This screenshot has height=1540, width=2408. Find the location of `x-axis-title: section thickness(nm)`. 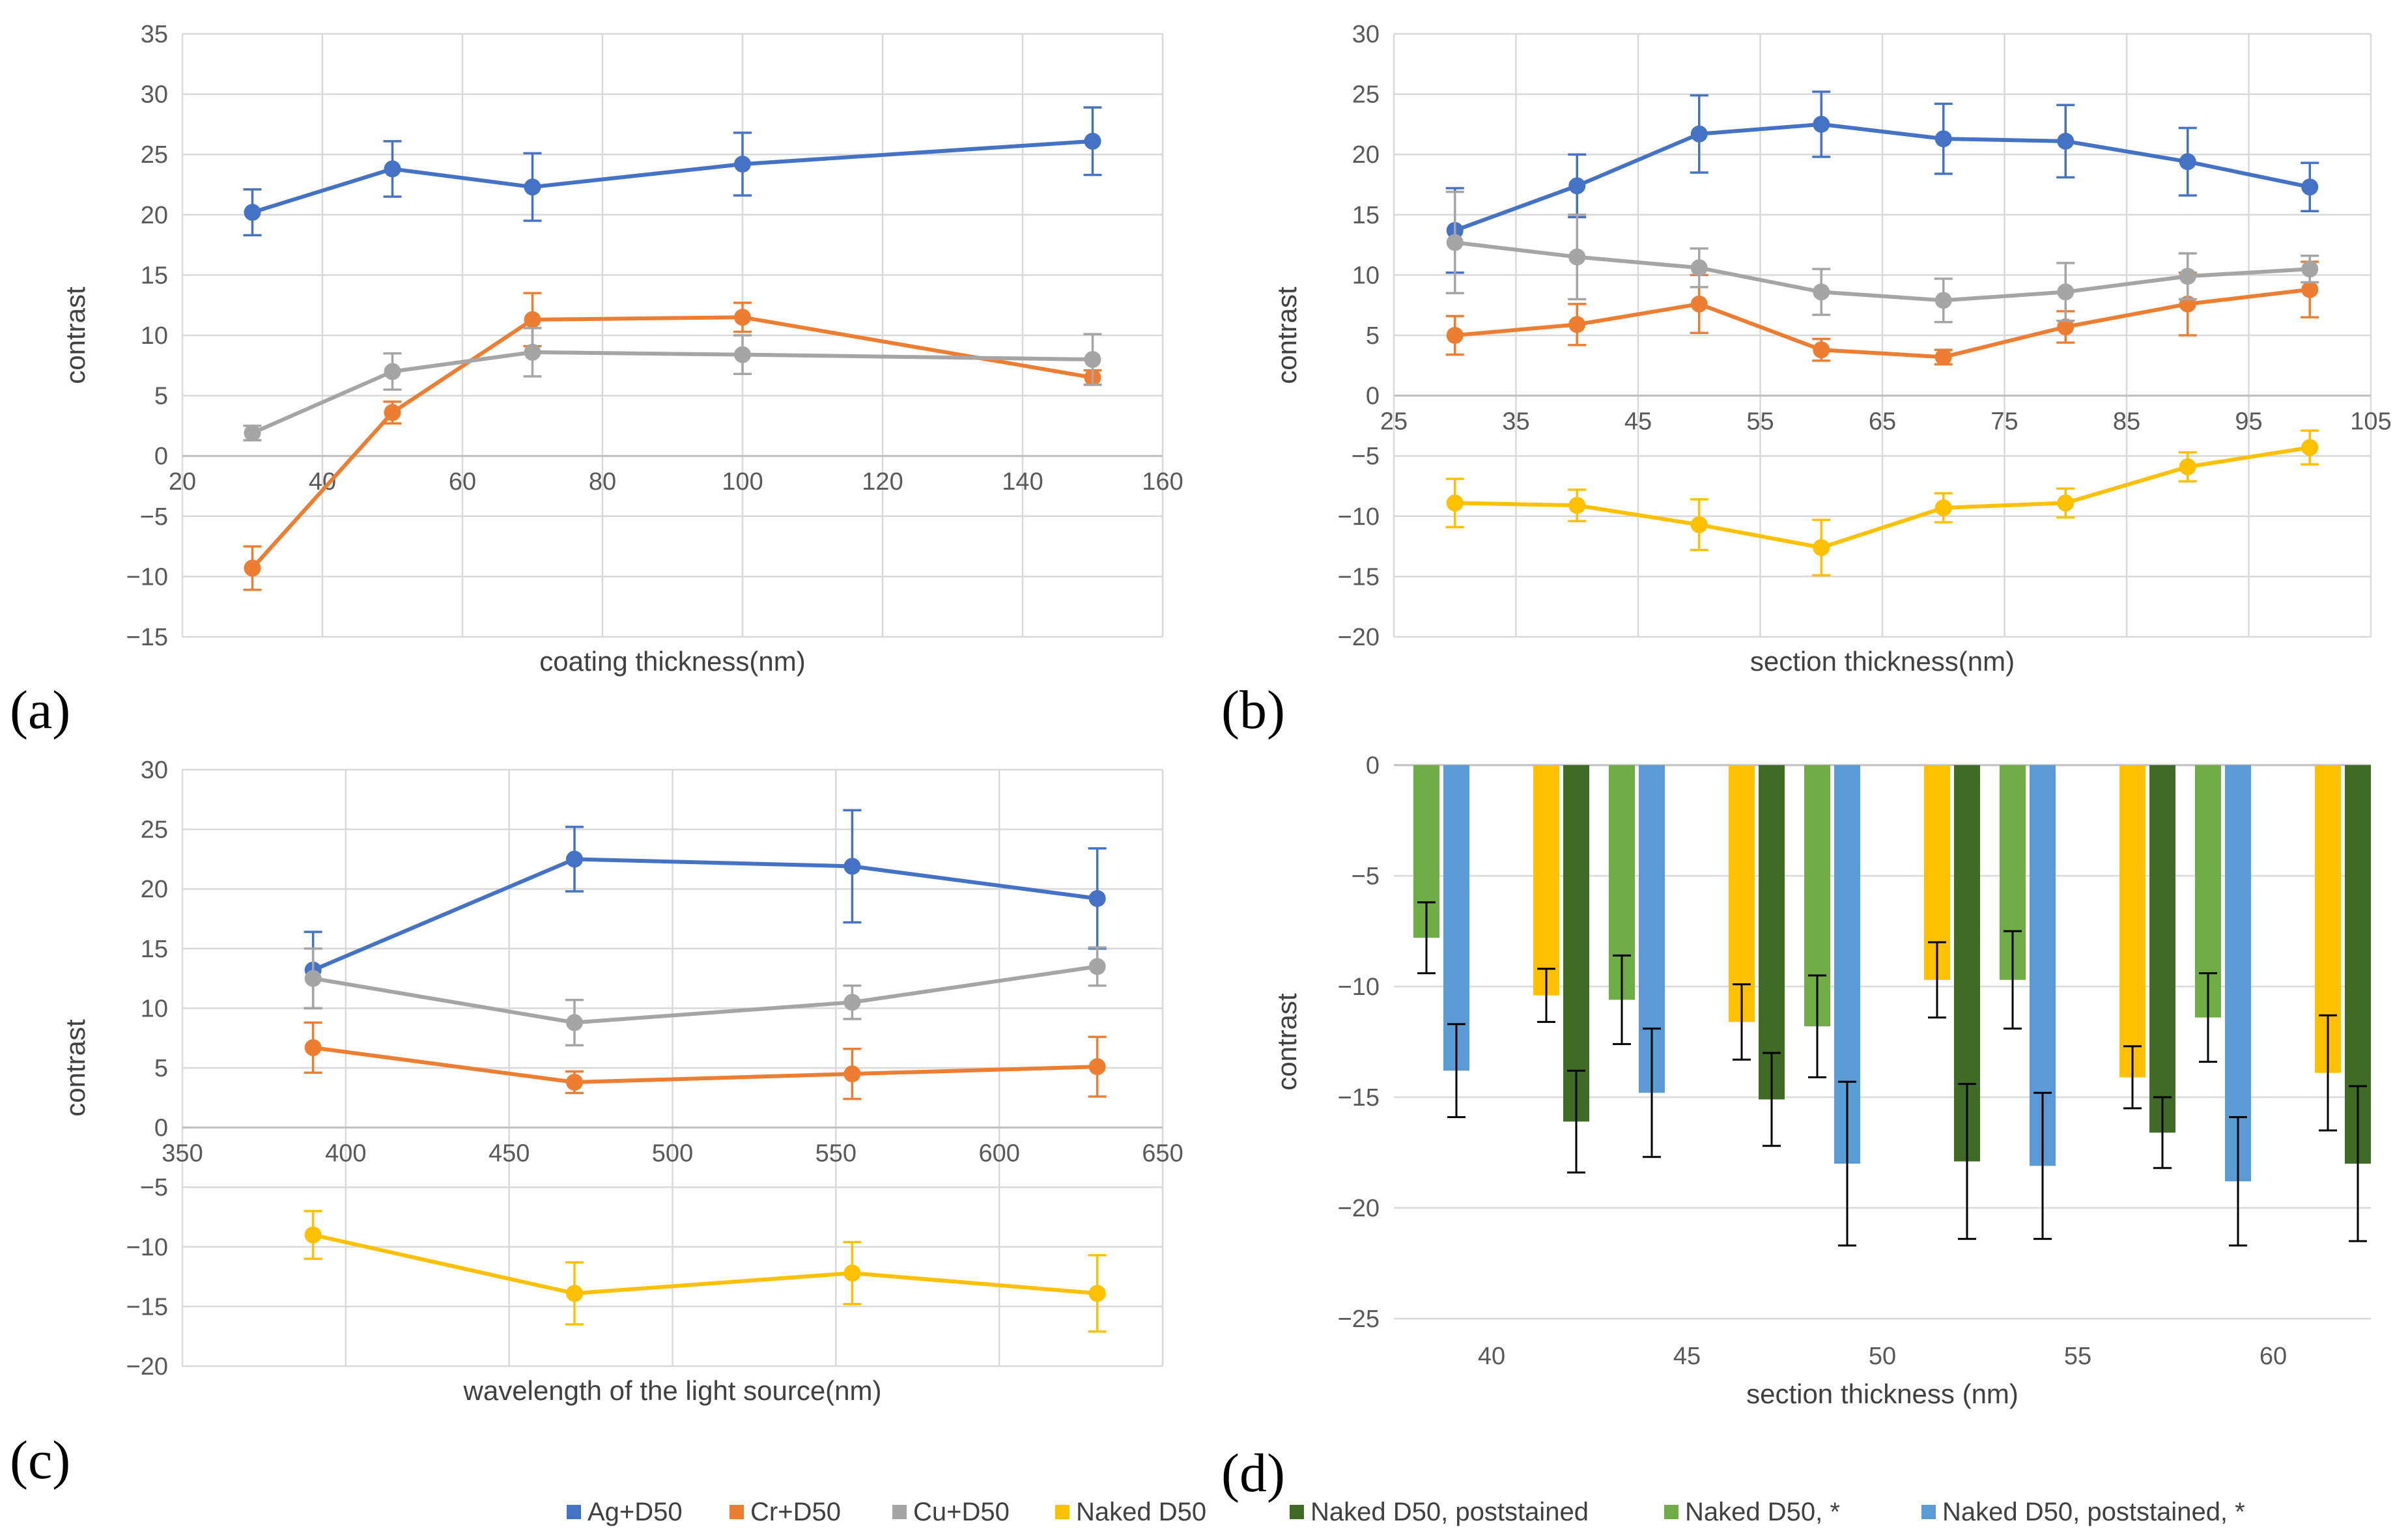

x-axis-title: section thickness(nm) is located at coordinates (1882, 662).